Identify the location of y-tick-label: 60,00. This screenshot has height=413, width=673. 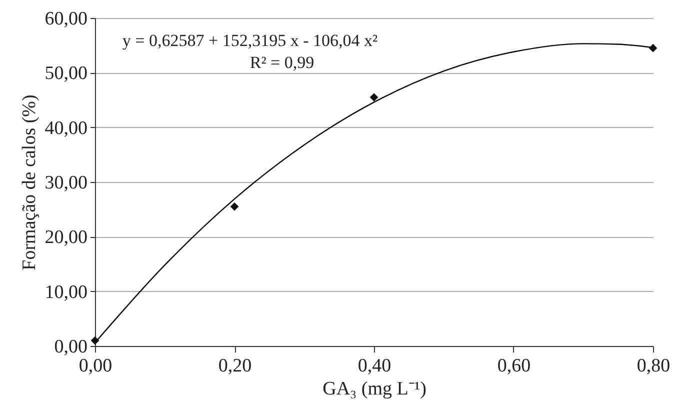
(66, 19).